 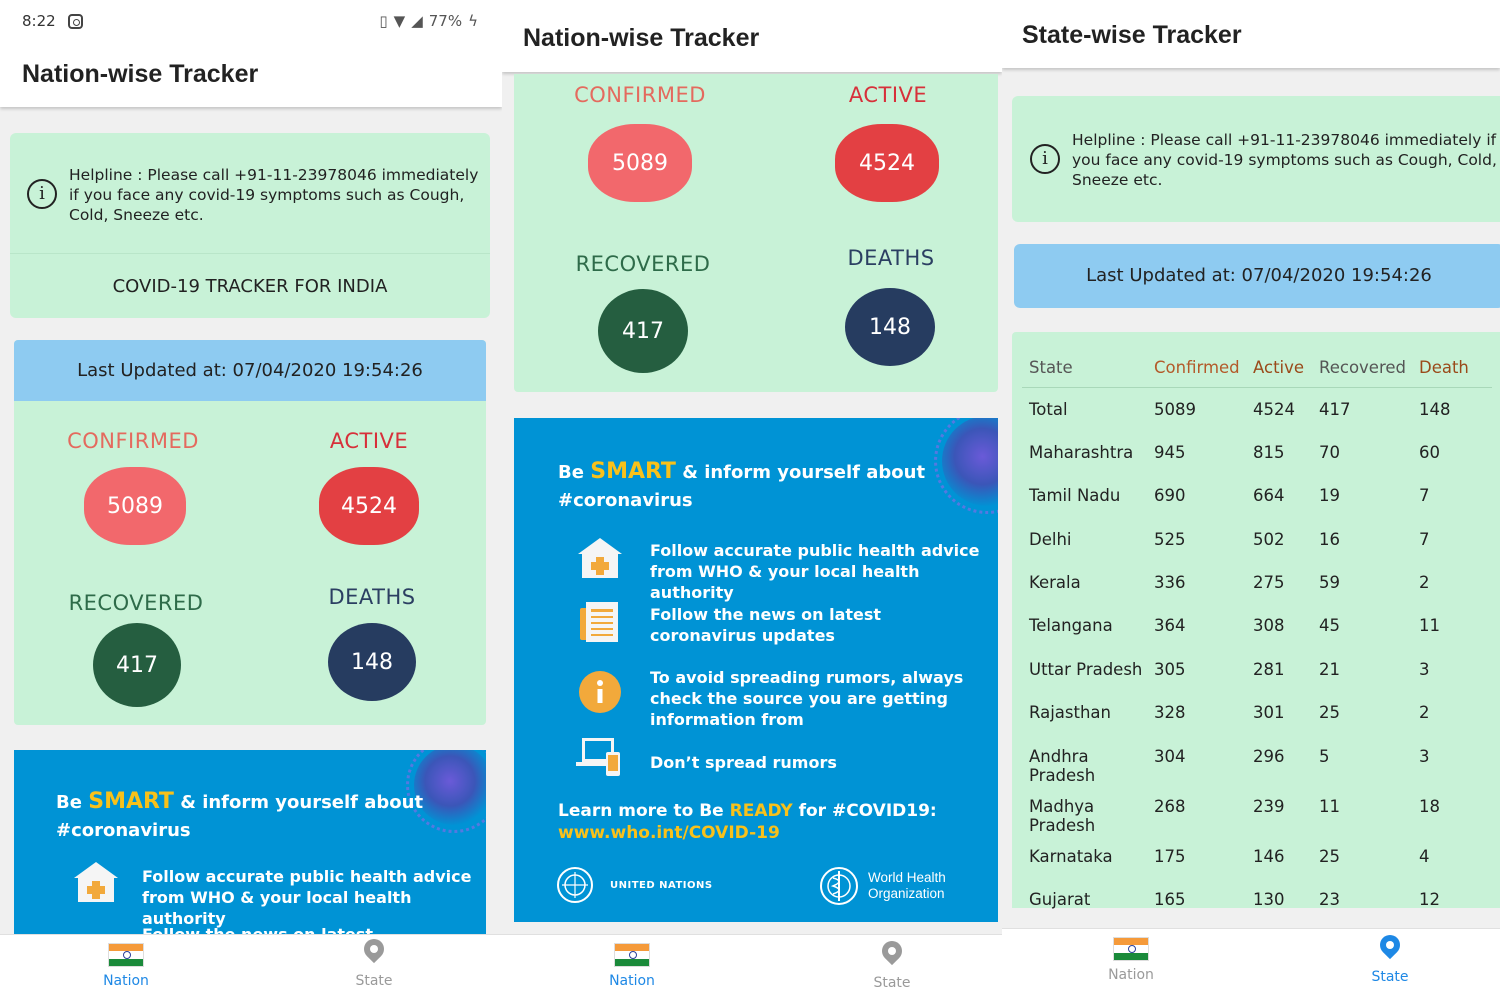 What do you see at coordinates (1269, 669) in the screenshot?
I see `active-cell: 281` at bounding box center [1269, 669].